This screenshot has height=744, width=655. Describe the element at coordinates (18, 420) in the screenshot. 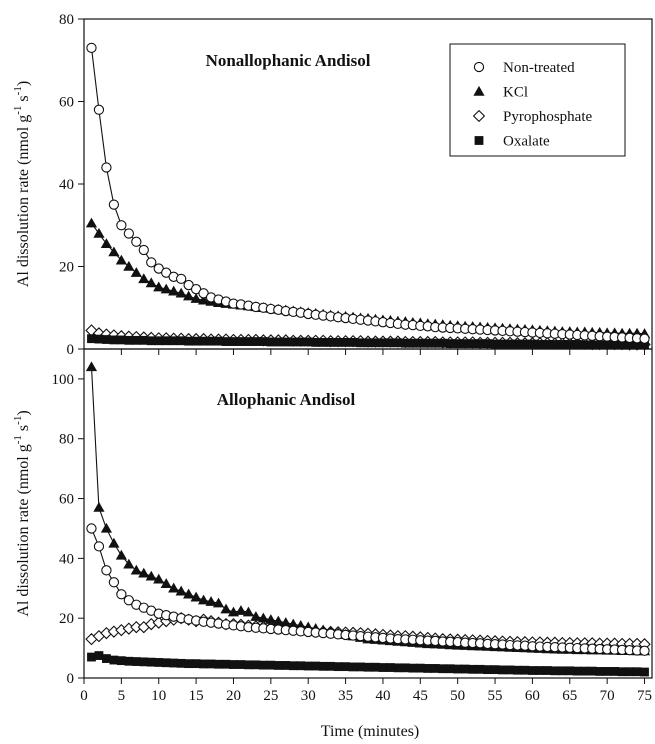

I see `y-axis-title-superscript: -1` at that location.